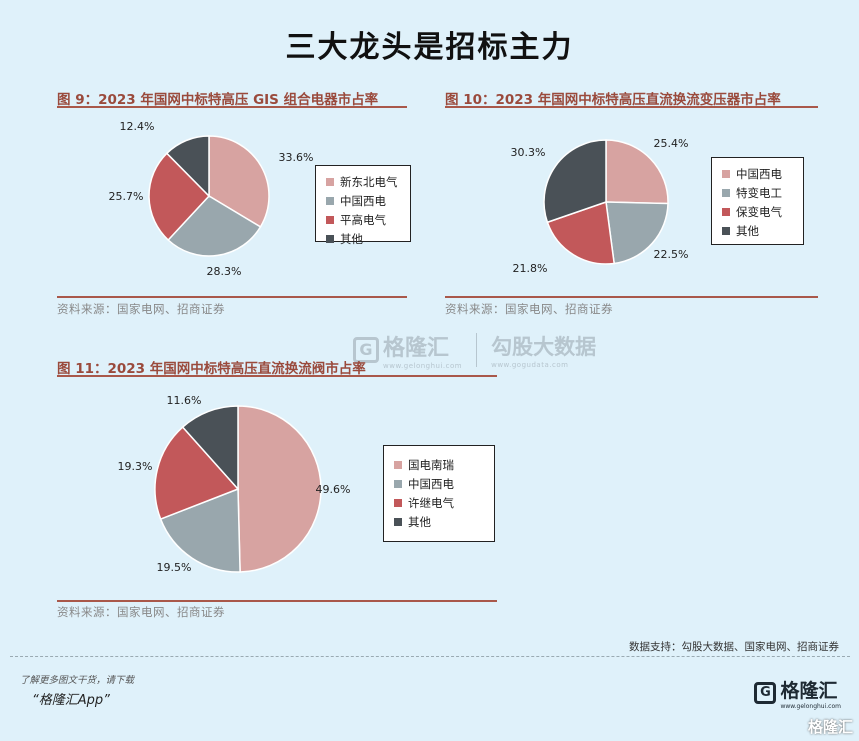  What do you see at coordinates (734, 647) in the screenshot?
I see `data-credit: 数据支持：勾股大数据、国家电网、招商证券` at bounding box center [734, 647].